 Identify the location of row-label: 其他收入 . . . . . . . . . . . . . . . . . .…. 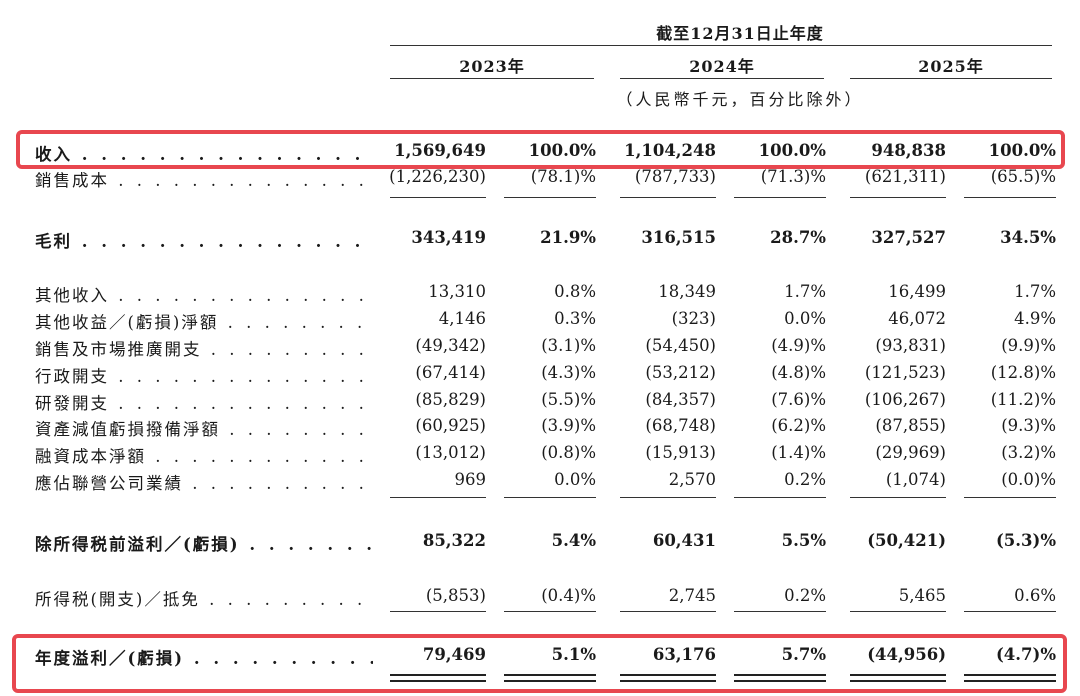
(204, 295).